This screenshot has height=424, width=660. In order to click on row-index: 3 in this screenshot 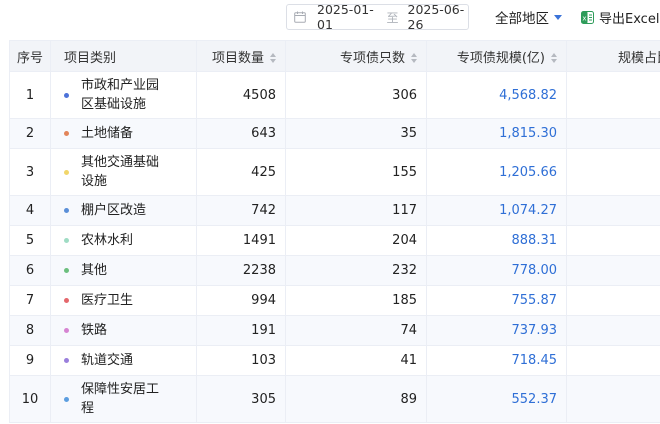, I will do `click(30, 172)`.